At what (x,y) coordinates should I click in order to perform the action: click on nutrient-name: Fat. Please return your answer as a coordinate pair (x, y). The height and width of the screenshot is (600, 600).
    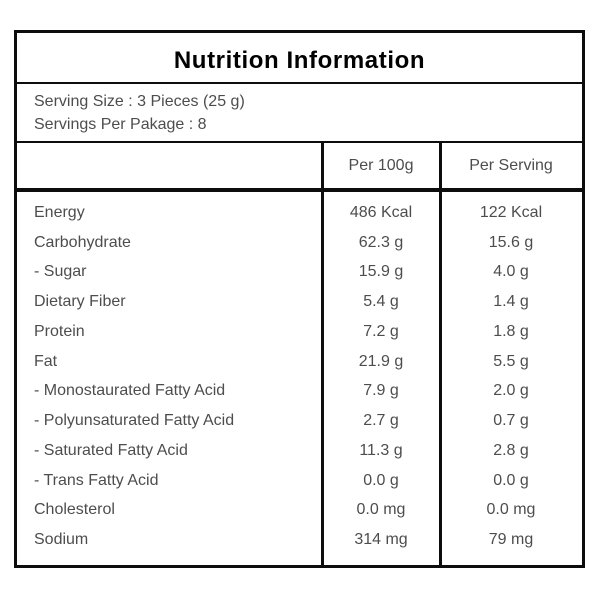
    Looking at the image, I should click on (46, 361).